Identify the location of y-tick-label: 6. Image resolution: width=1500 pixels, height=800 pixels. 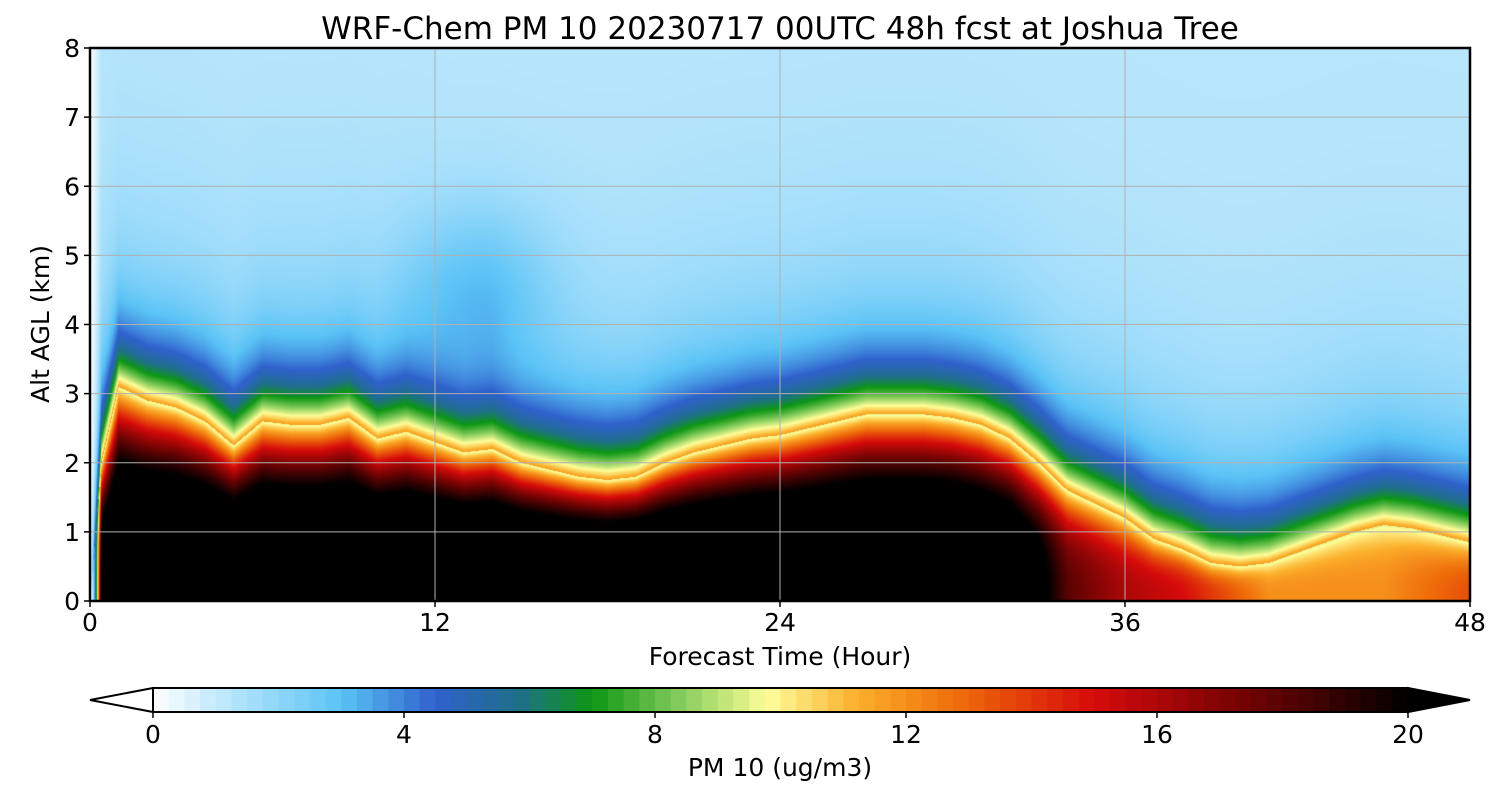
(72, 186).